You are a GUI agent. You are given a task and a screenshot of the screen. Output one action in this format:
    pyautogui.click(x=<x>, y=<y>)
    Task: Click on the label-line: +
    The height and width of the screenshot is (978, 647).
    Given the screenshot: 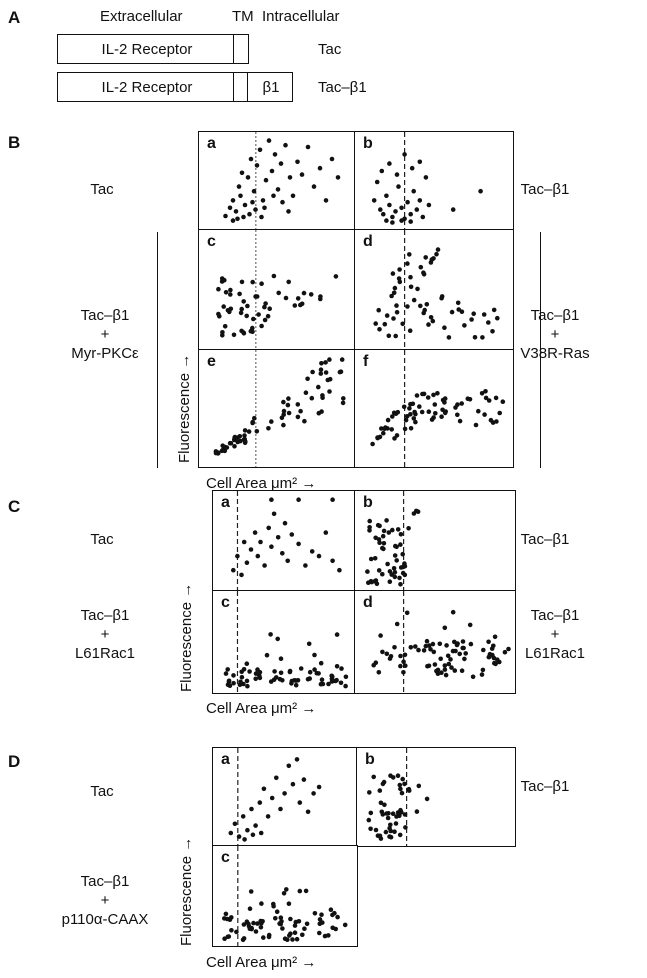 What is the action you would take?
    pyautogui.click(x=555, y=334)
    